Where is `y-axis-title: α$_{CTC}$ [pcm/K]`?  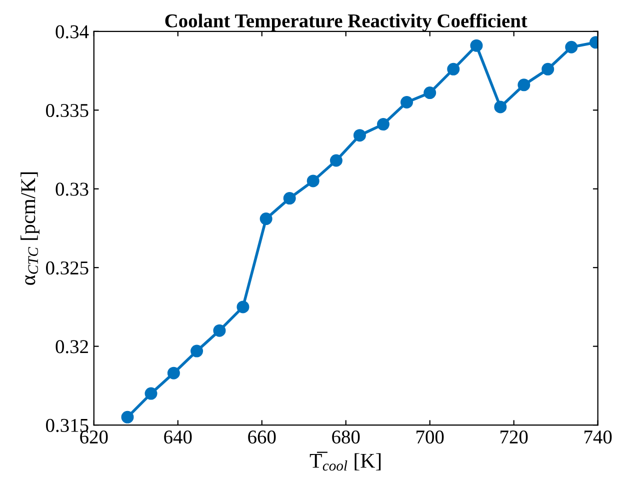
y-axis-title: α$_{CTC}$ [pcm/K] is located at coordinates (30, 228).